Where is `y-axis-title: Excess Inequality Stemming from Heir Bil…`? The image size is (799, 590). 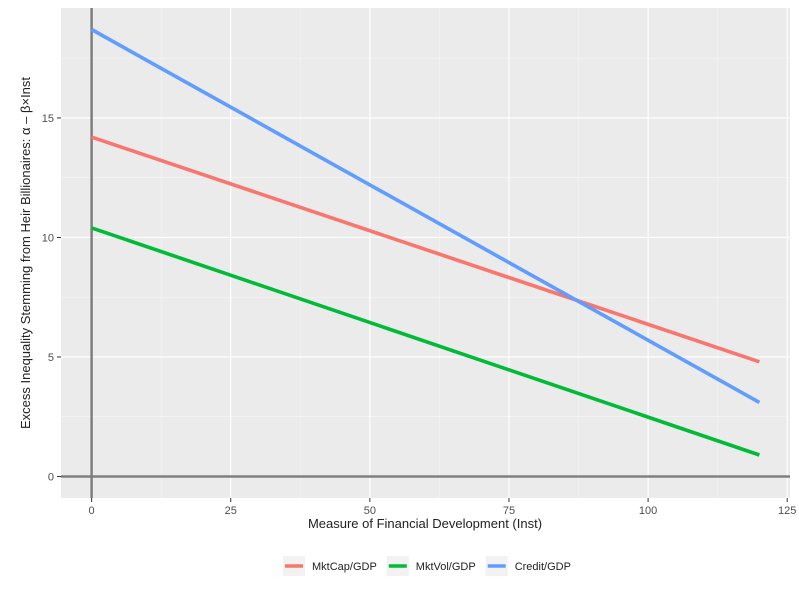
y-axis-title: Excess Inequality Stemming from Heir Bil… is located at coordinates (25, 253).